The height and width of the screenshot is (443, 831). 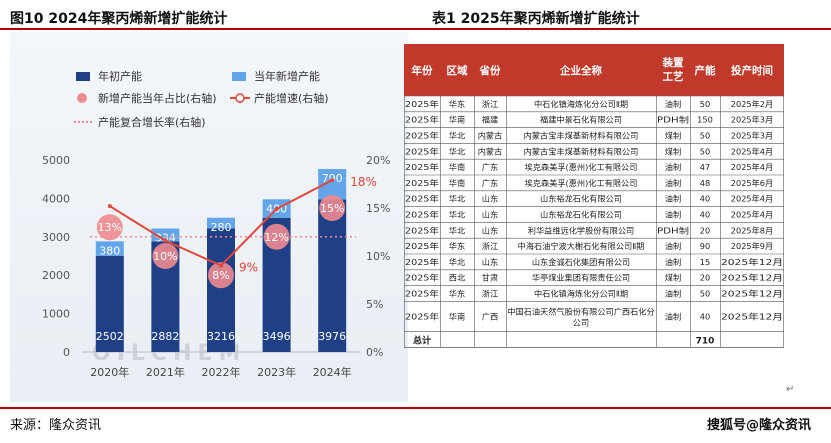 What do you see at coordinates (752, 183) in the screenshot?
I see `table-cell: 2025年6月` at bounding box center [752, 183].